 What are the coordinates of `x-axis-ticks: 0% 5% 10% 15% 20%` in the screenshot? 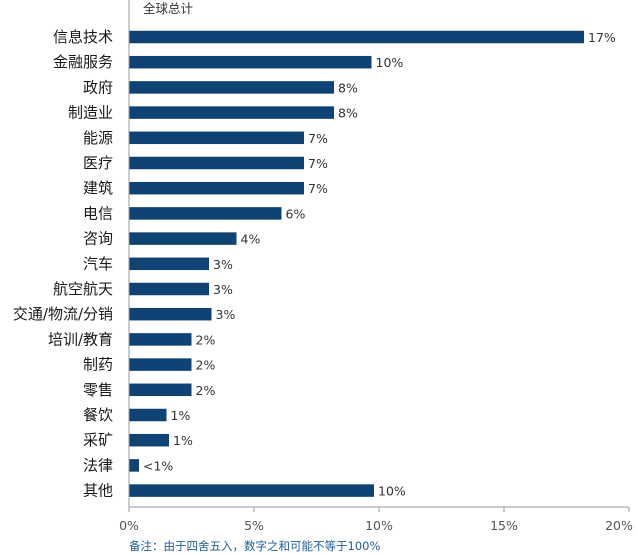 It's located at (376, 520).